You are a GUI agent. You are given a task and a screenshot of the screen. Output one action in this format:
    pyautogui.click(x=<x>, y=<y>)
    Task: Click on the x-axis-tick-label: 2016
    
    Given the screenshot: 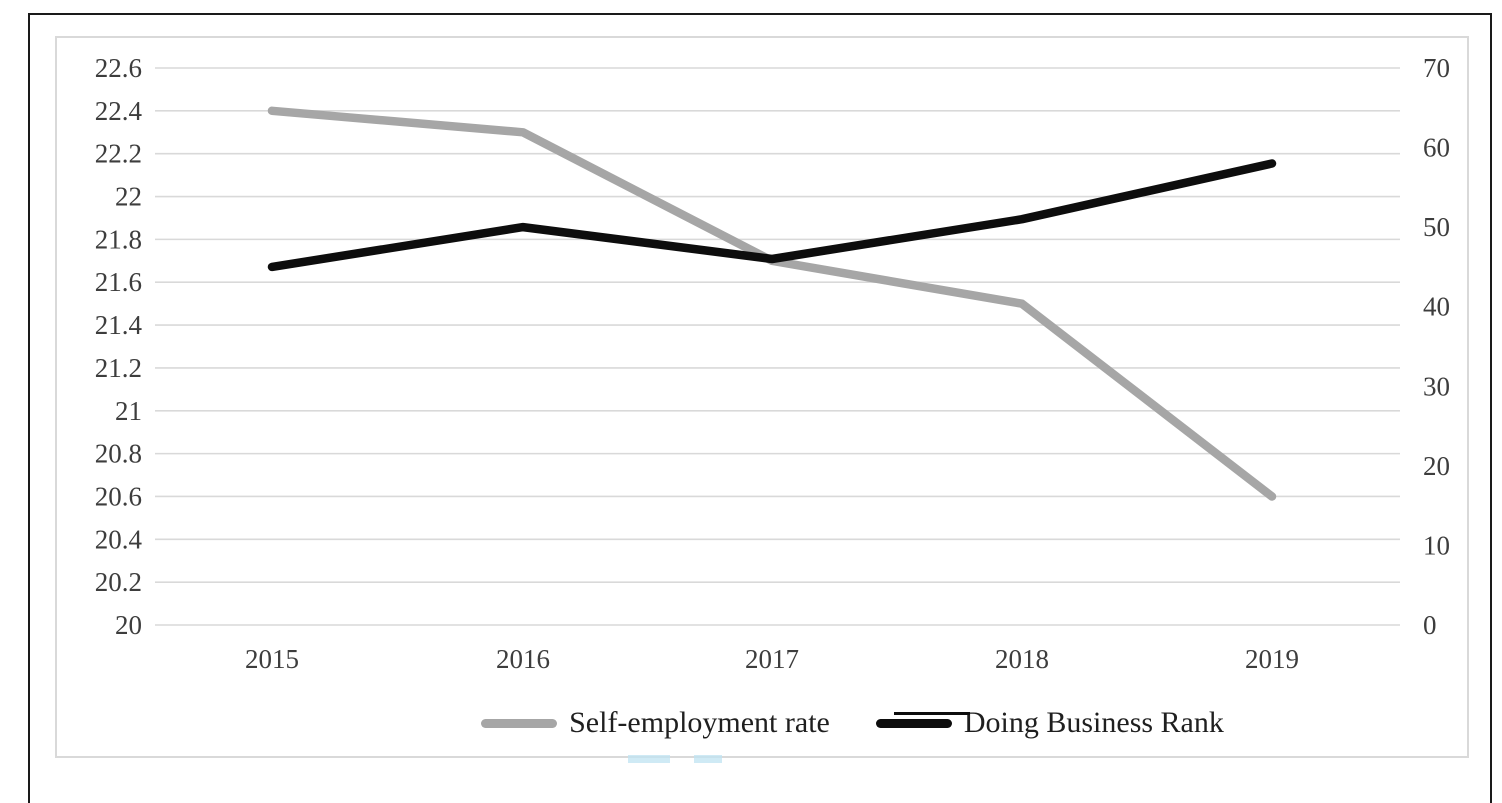 What is the action you would take?
    pyautogui.click(x=523, y=659)
    